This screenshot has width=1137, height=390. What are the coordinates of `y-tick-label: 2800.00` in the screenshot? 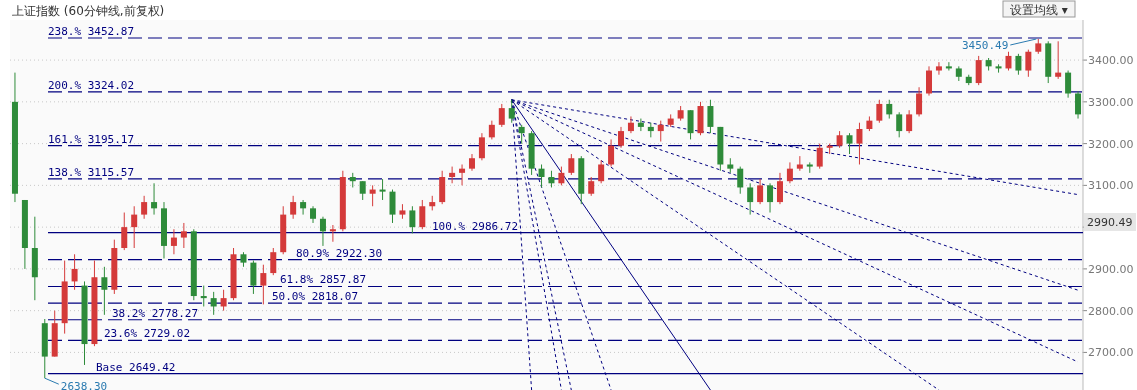 It's located at (1111, 311).